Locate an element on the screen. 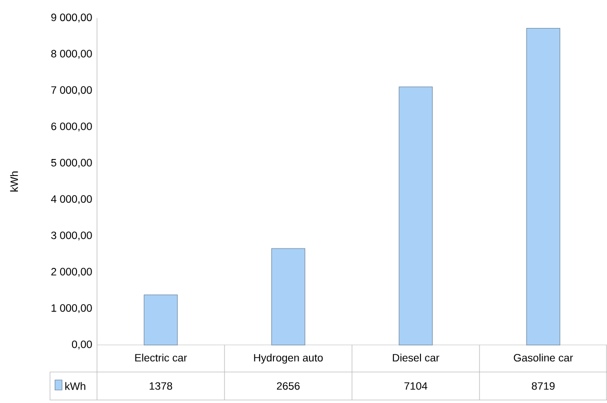 The image size is (607, 403). y-tick-label: 2 000,00 is located at coordinates (71, 272).